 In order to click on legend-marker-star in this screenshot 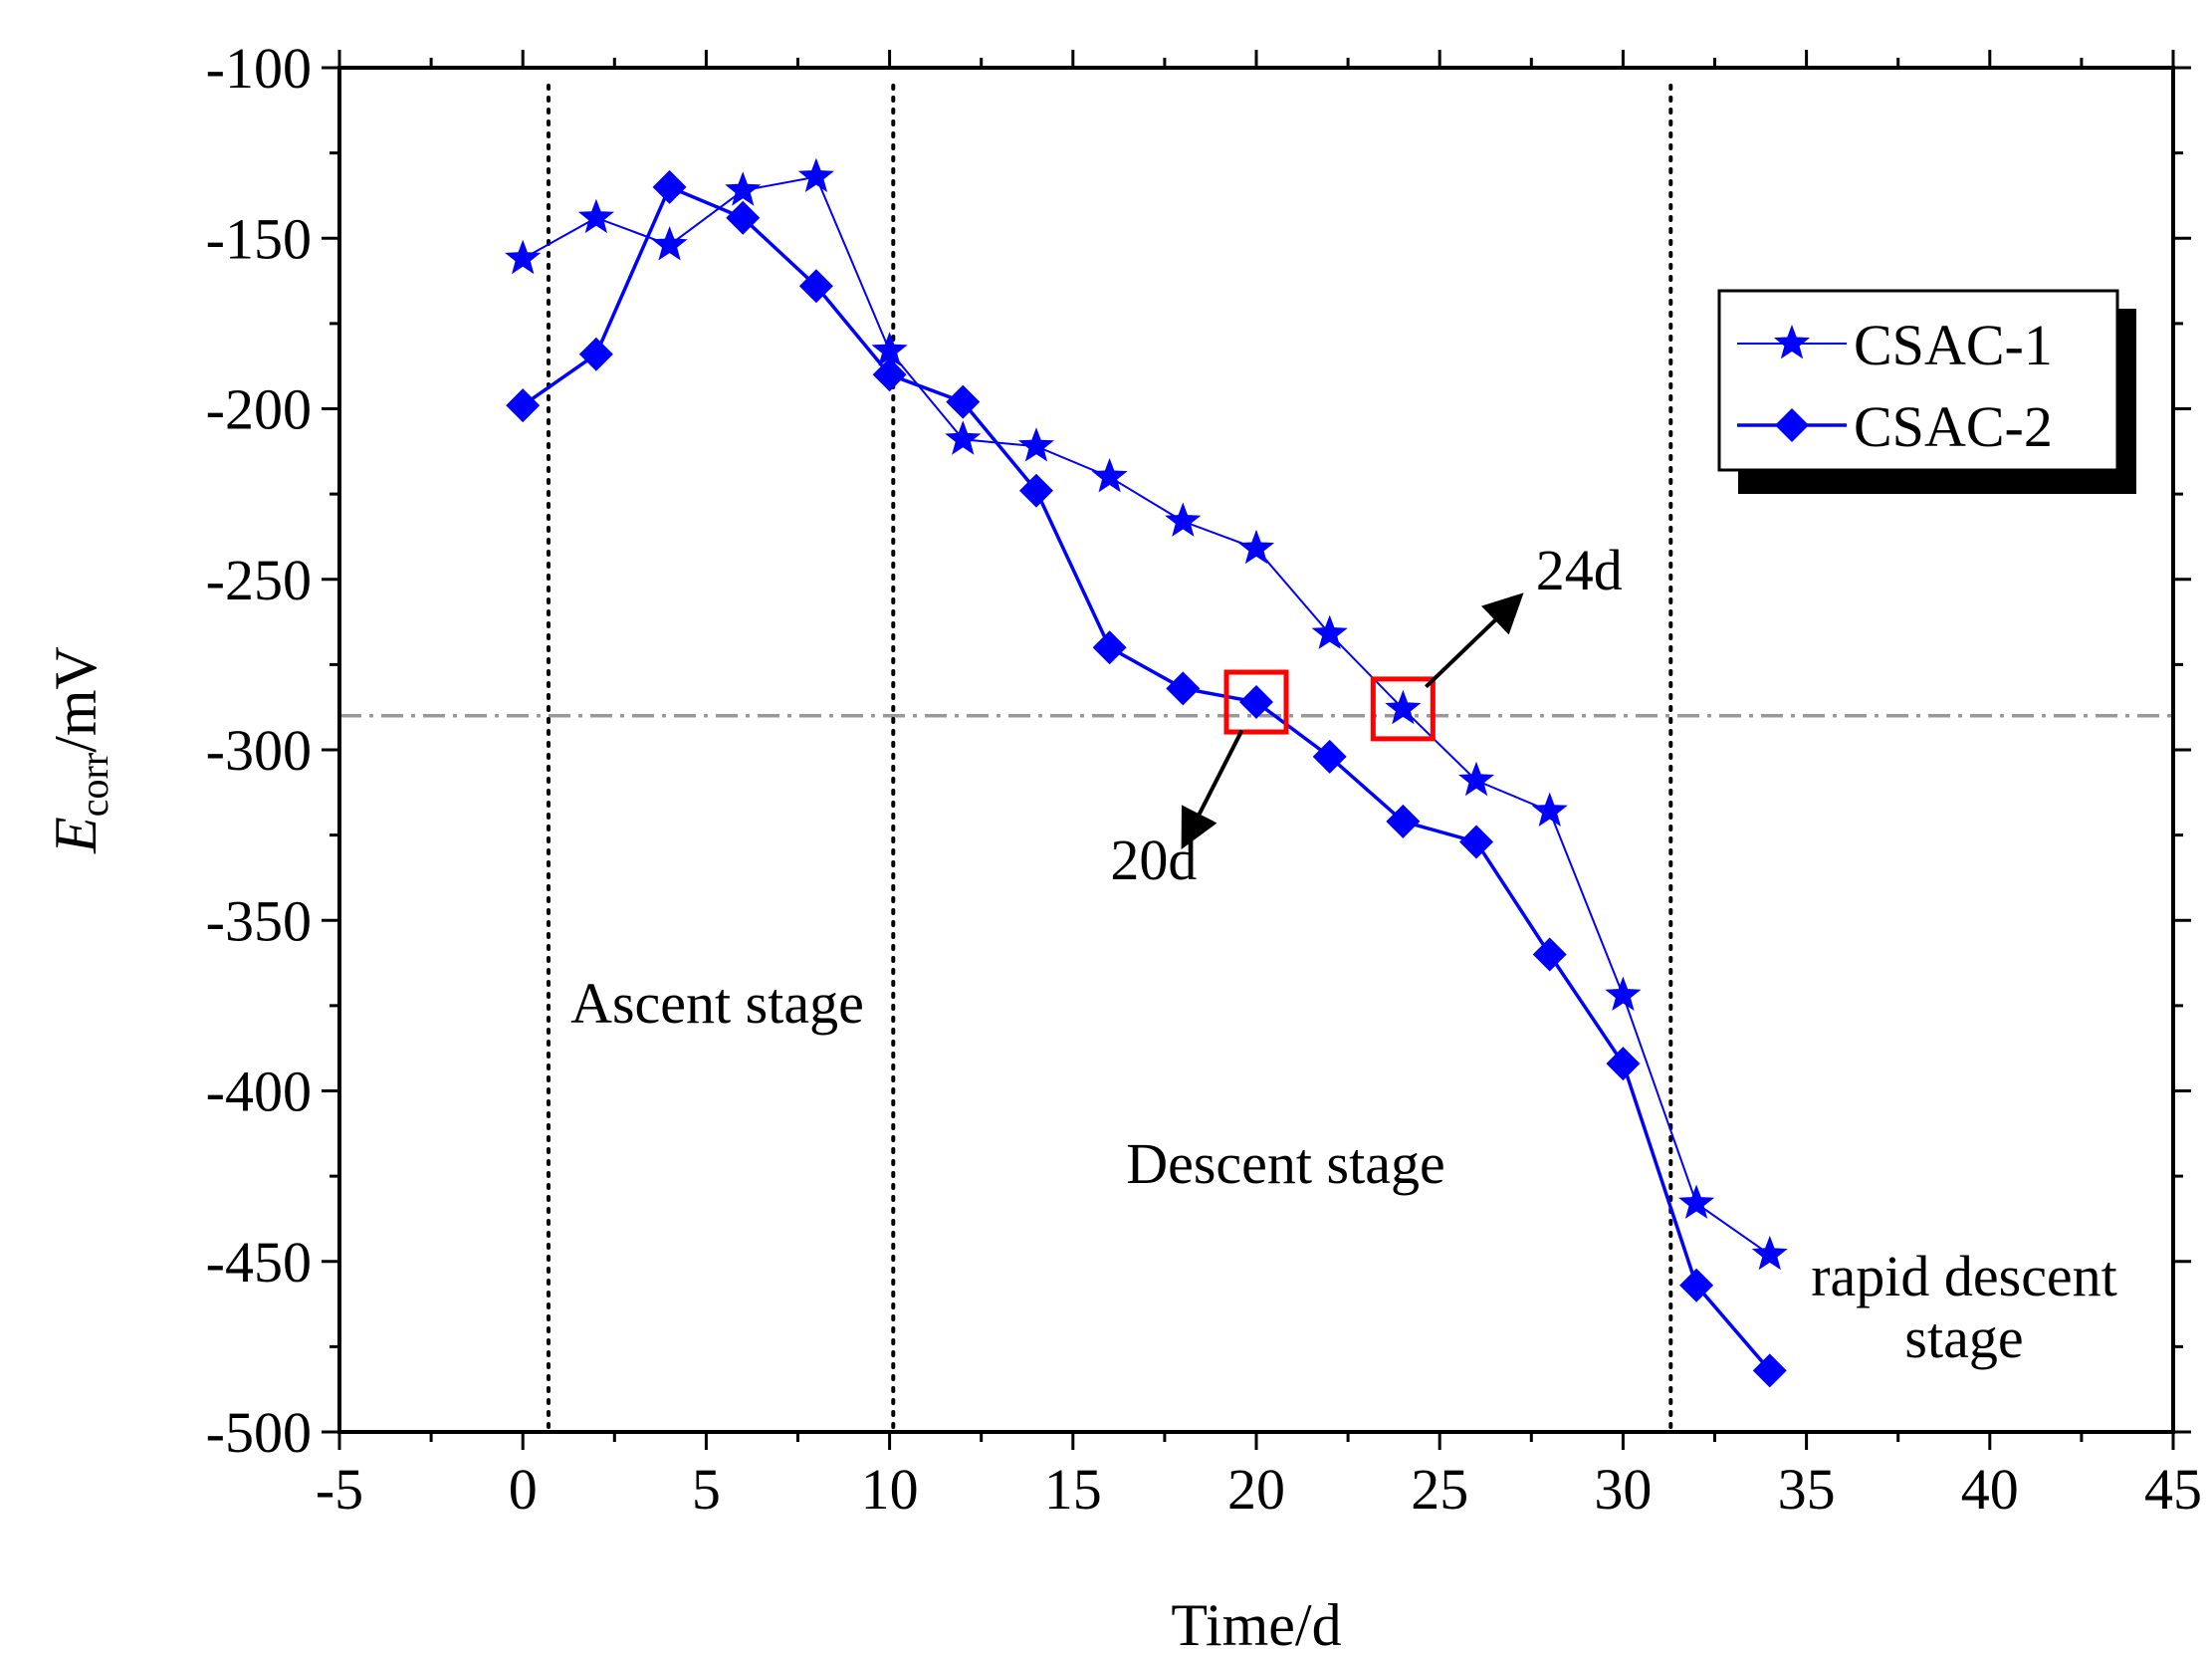, I will do `click(1792, 342)`.